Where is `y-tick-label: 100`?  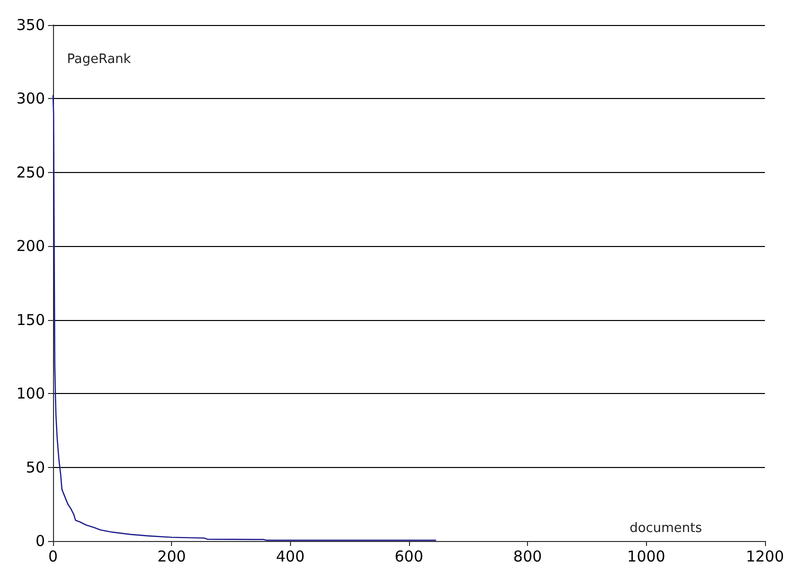
y-tick-label: 100 is located at coordinates (30, 393).